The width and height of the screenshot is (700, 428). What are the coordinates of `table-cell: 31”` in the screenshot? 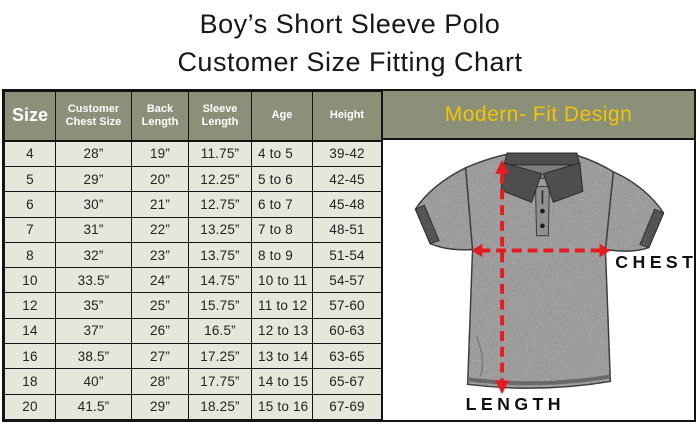 It's located at (93, 229).